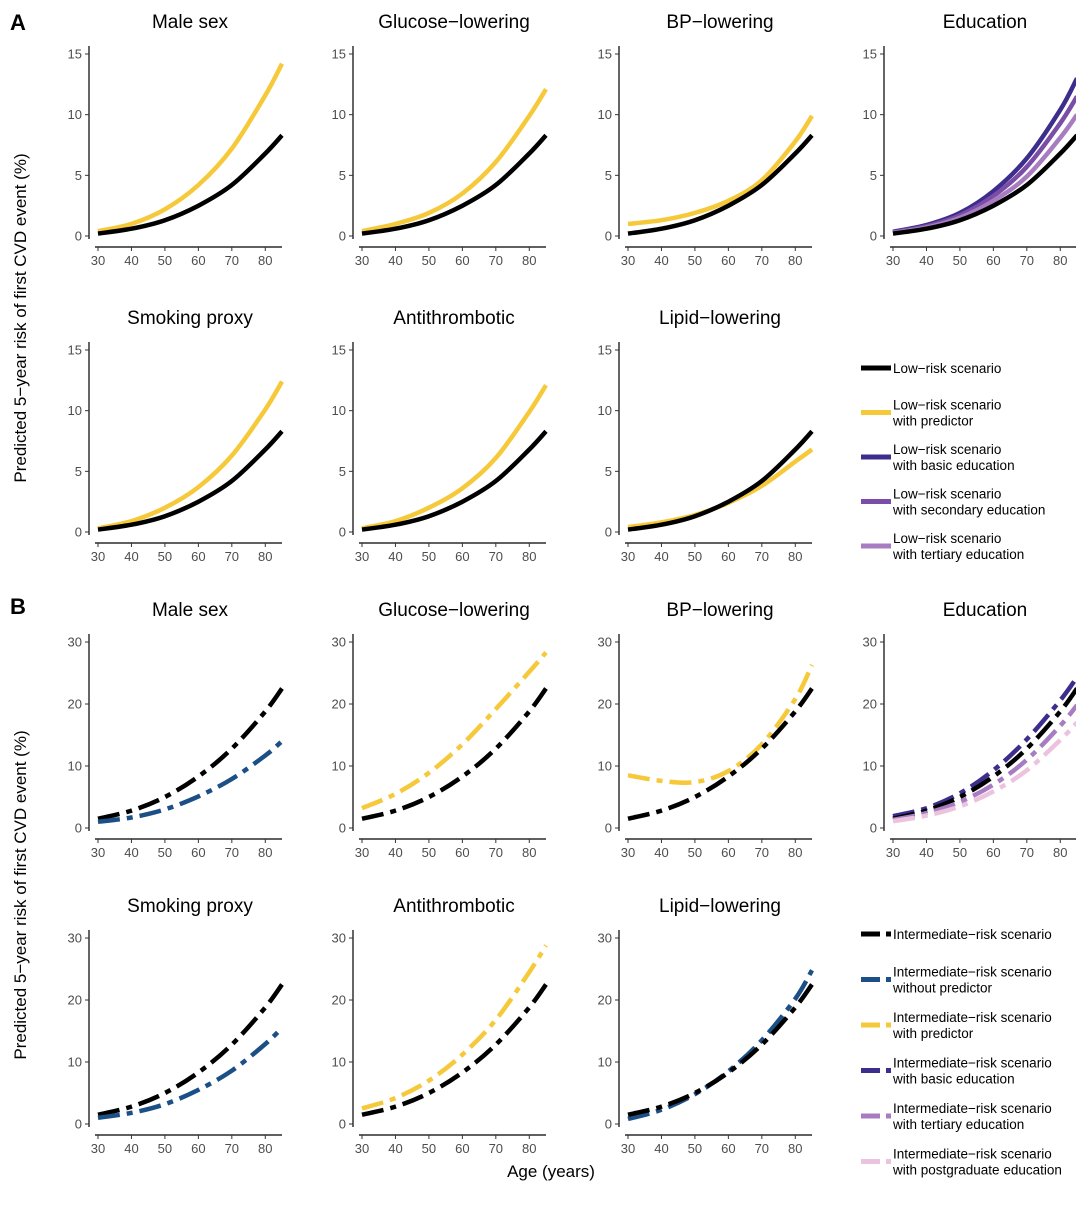 This screenshot has width=1076, height=1212. Describe the element at coordinates (190, 782) in the screenshot. I see `series-line-blue` at that location.